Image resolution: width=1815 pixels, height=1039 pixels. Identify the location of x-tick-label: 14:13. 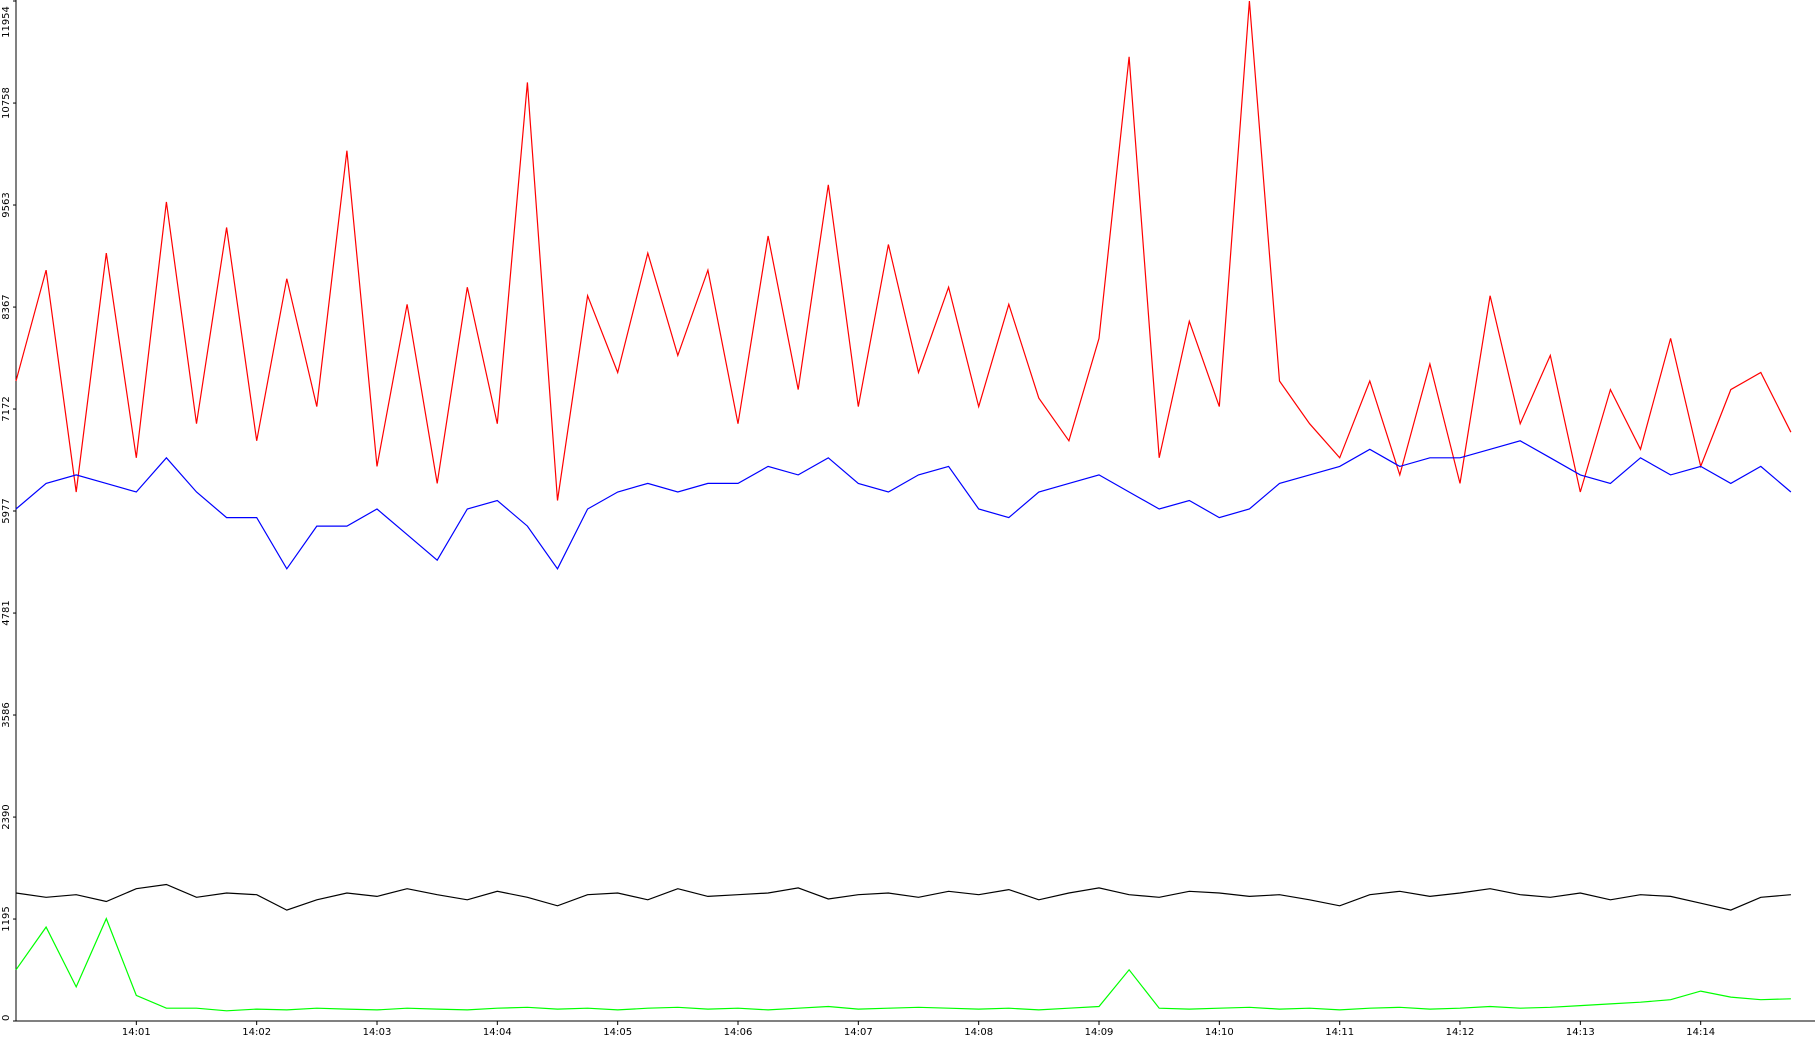
(1580, 1032).